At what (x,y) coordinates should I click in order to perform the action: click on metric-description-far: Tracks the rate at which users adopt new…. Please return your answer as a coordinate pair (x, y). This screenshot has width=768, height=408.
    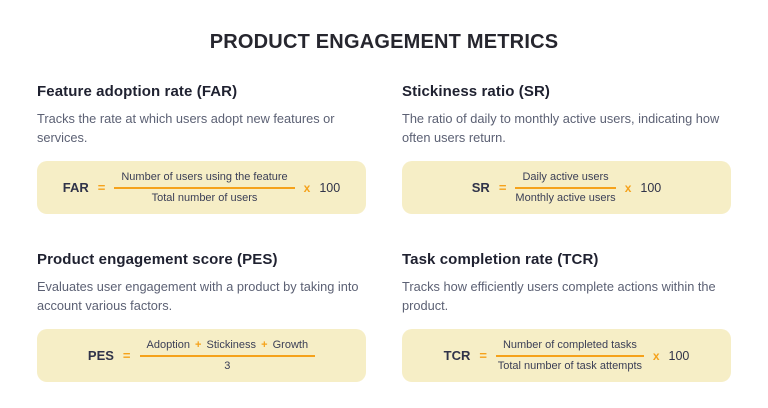
    Looking at the image, I should click on (186, 128).